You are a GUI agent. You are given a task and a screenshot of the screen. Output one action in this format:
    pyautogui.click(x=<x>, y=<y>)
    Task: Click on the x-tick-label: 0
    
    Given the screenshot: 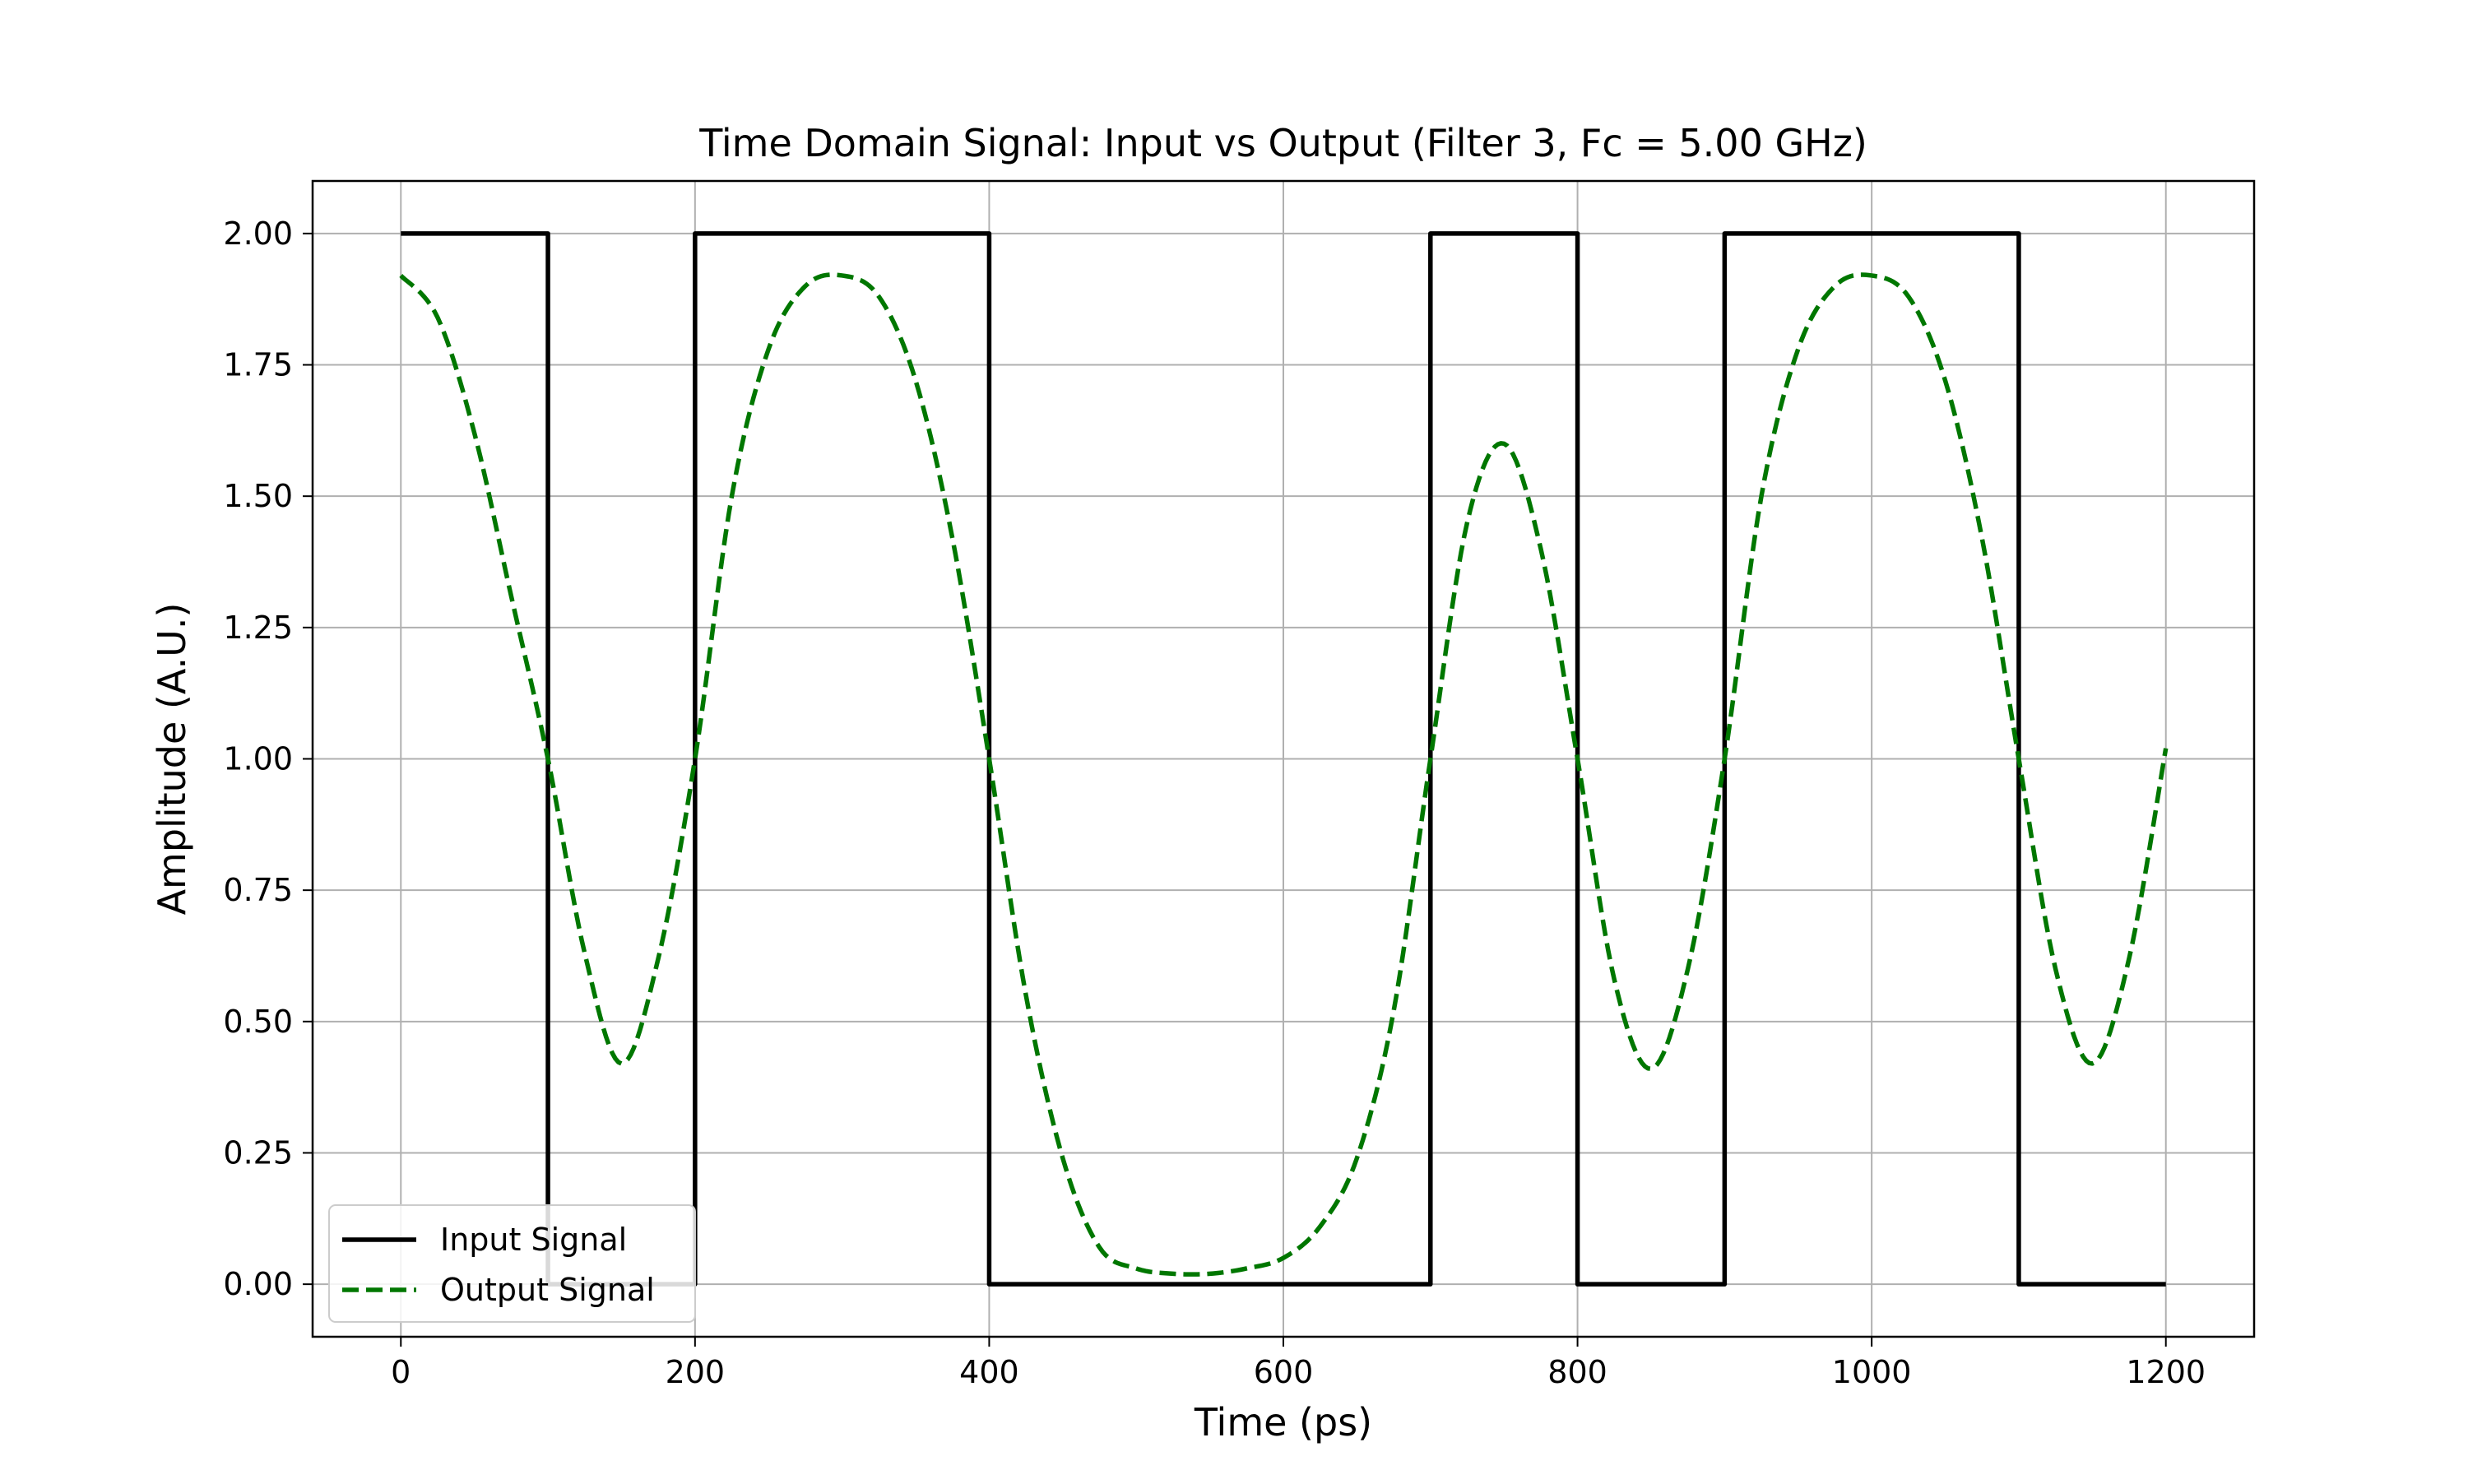 What is the action you would take?
    pyautogui.click(x=401, y=1372)
    